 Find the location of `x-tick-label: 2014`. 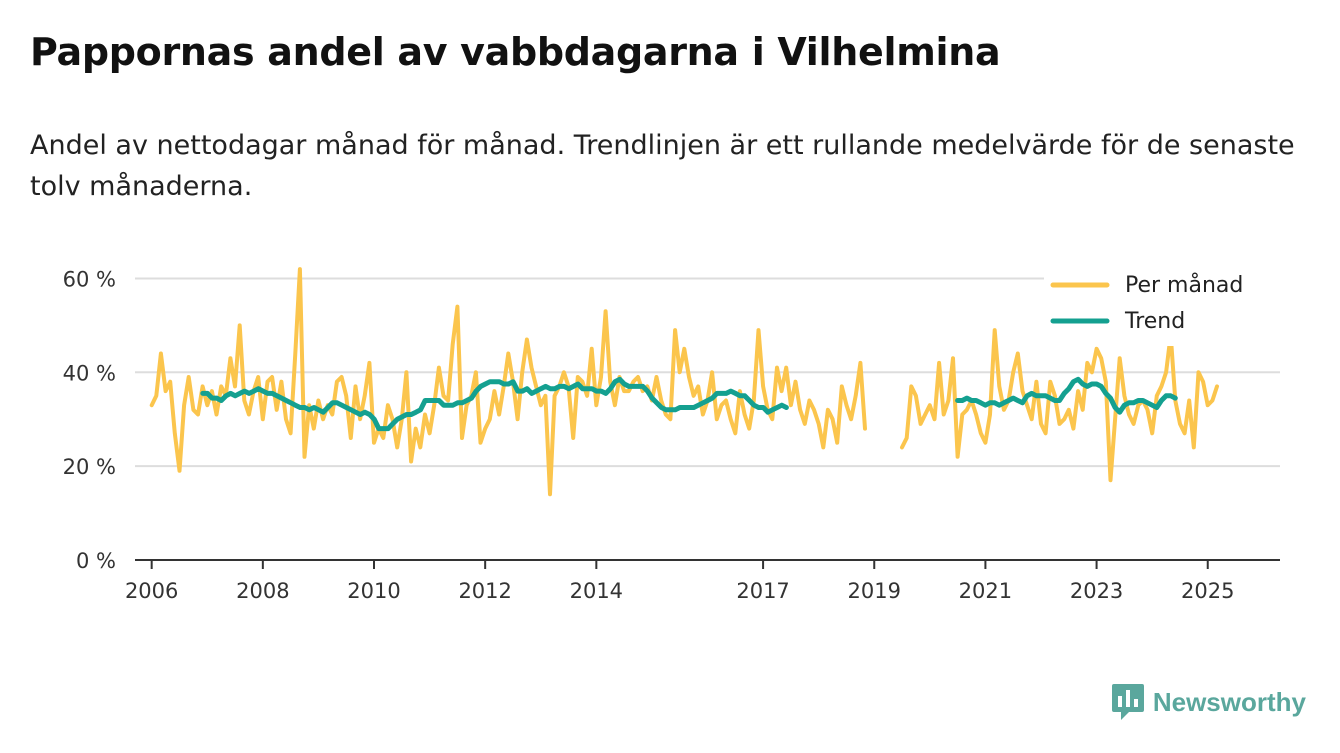

x-tick-label: 2014 is located at coordinates (596, 591).